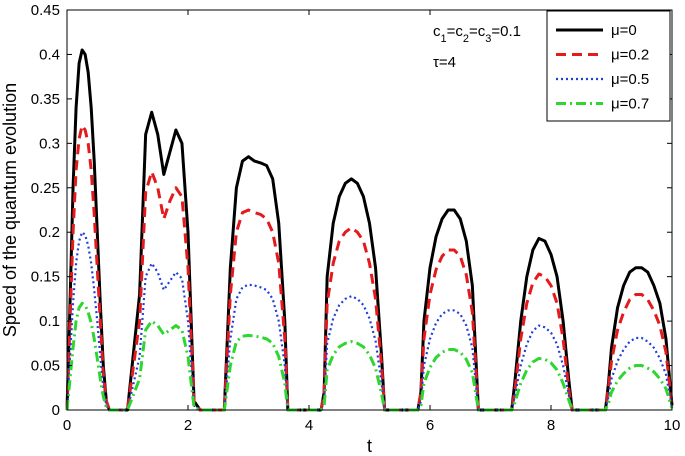 The height and width of the screenshot is (456, 685). What do you see at coordinates (49, 54) in the screenshot?
I see `y-tick-label: 0.4` at bounding box center [49, 54].